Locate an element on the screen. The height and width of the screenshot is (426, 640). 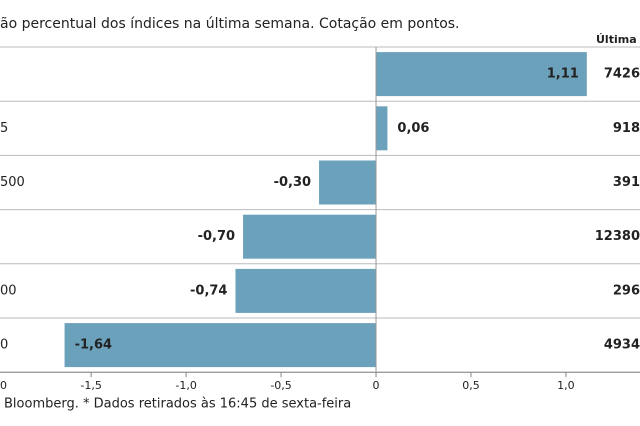
category-label: 500 is located at coordinates (12, 182).